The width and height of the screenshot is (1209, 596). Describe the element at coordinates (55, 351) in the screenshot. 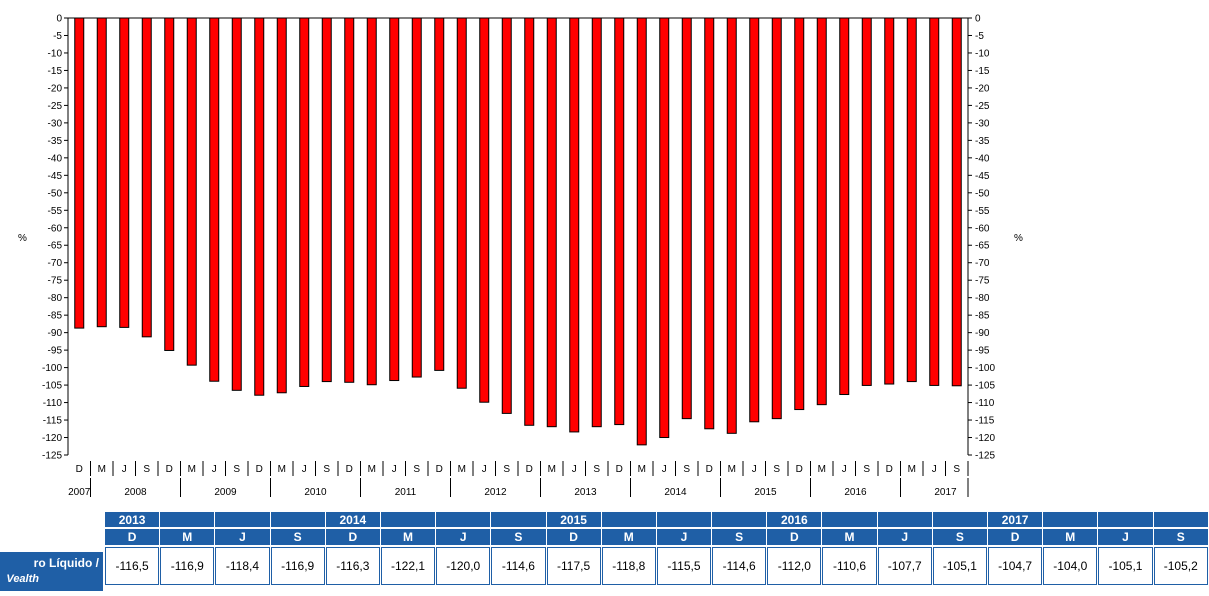

I see `y-tick-label-left: -95` at that location.